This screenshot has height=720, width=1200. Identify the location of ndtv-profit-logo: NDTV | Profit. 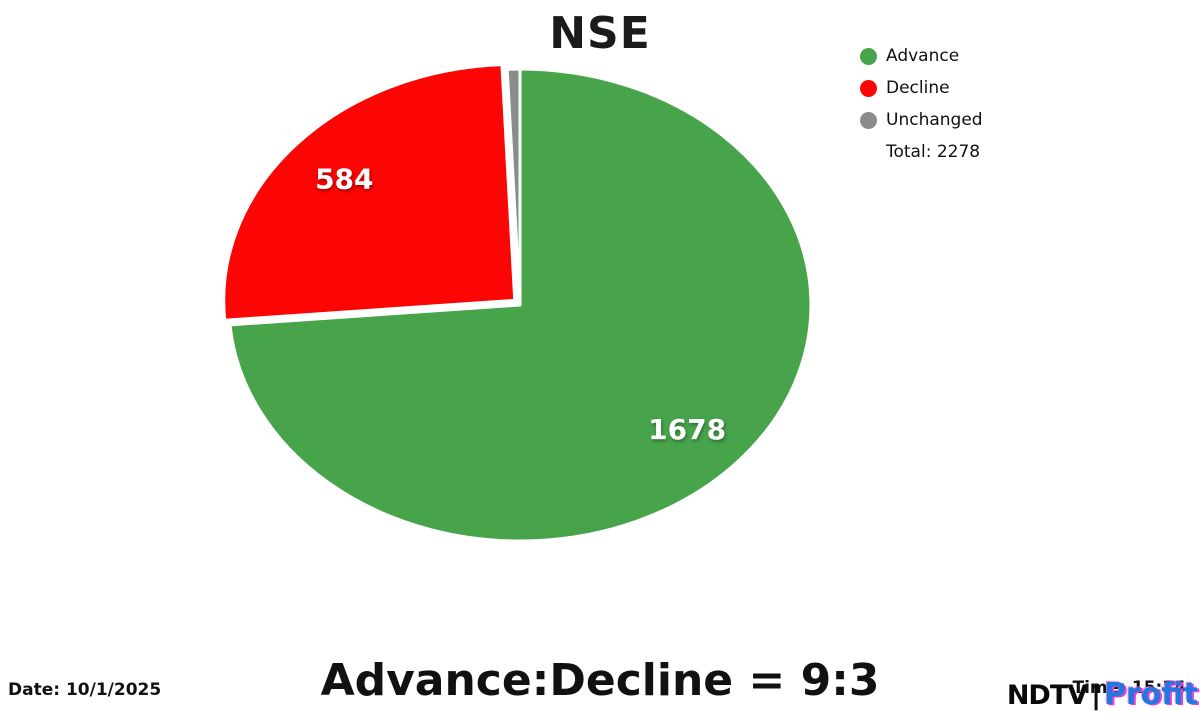
(1102, 694).